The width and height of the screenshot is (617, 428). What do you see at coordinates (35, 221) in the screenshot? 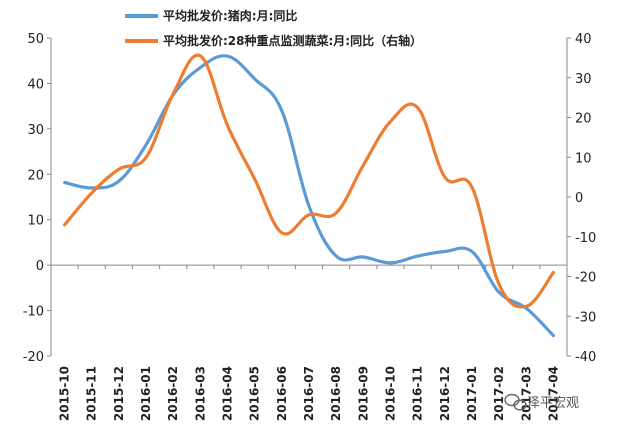
I see `left-axis-tick-label: 10` at bounding box center [35, 221].